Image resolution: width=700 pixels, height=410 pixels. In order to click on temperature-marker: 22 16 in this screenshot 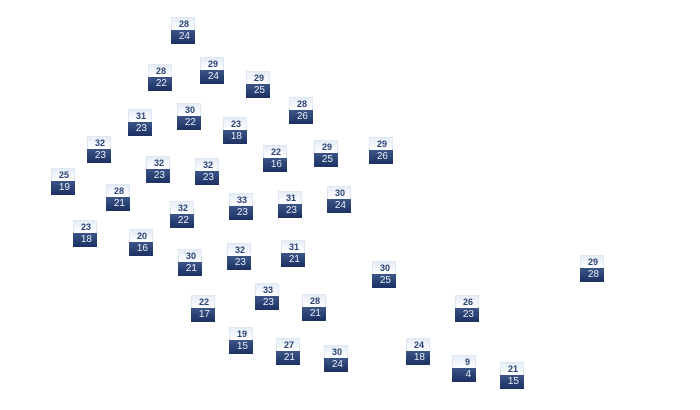, I will do `click(275, 158)`.